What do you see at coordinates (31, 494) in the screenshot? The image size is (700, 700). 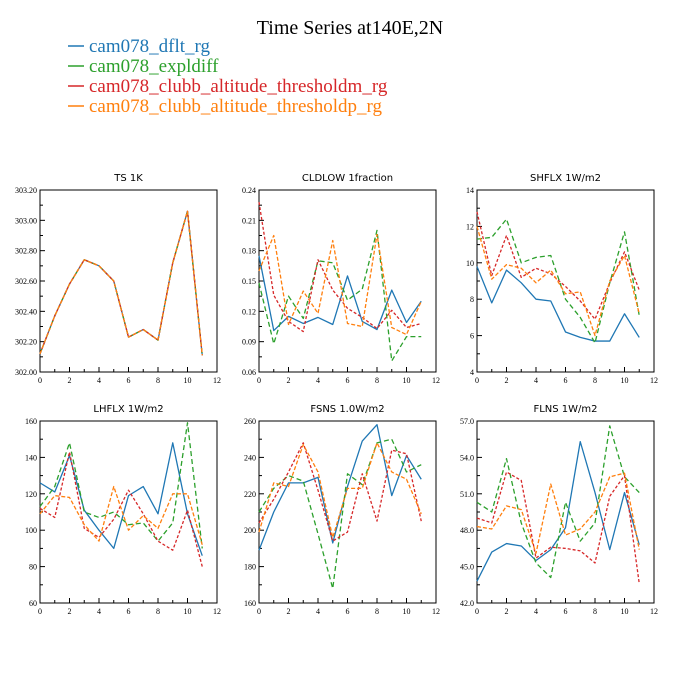 I see `y-tick-label: 120` at bounding box center [31, 494].